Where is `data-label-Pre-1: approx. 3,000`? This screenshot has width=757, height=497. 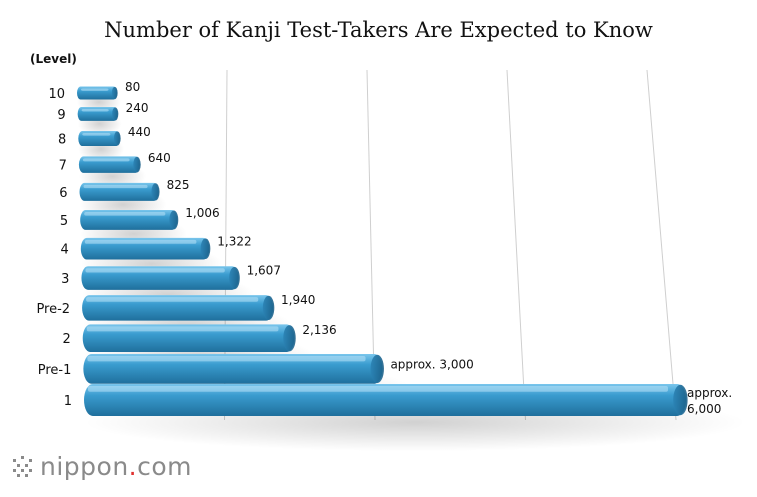 data-label-Pre-1: approx. 3,000 is located at coordinates (431, 364).